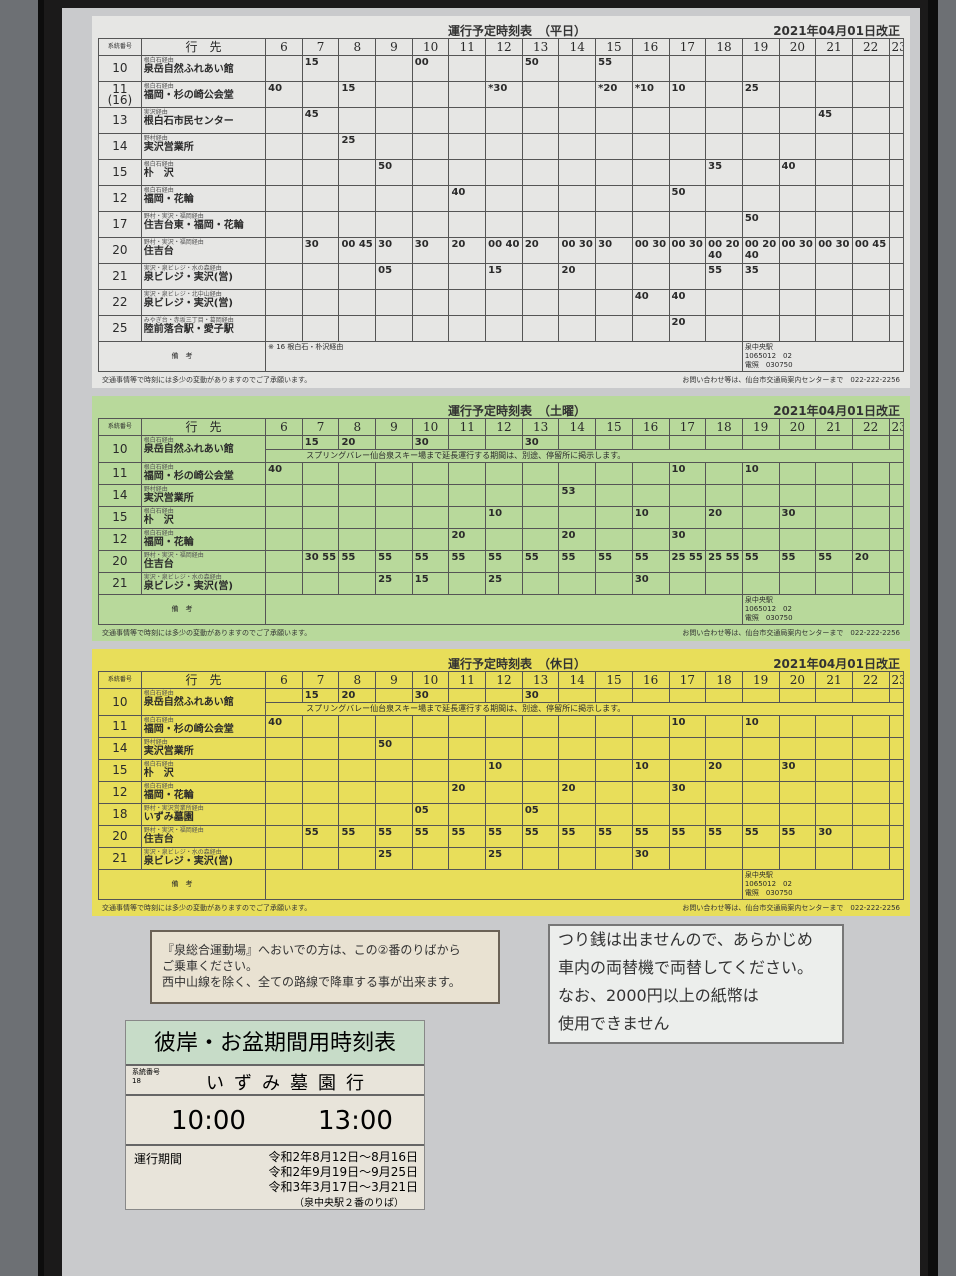  Describe the element at coordinates (203, 198) in the screenshot. I see `destination: 根白石経由 福岡・花輪` at that location.